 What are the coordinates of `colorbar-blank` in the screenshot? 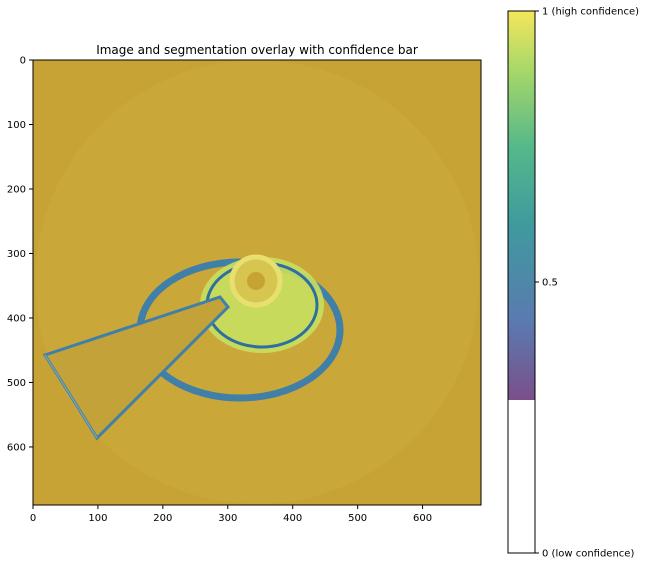 It's located at (521, 476).